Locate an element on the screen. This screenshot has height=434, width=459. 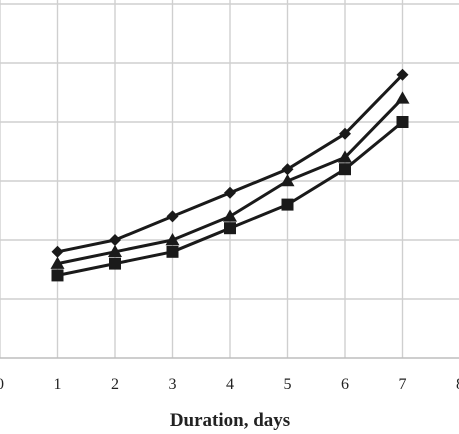
x-tick-label: 8 is located at coordinates (457, 384).